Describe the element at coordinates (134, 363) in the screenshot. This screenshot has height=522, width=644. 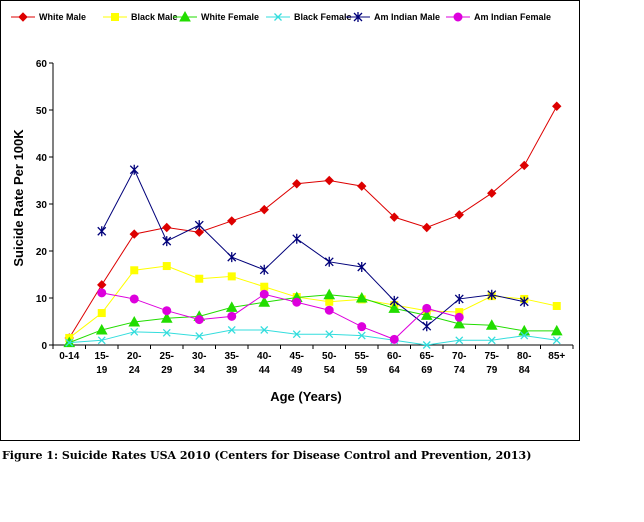
I see `x-tick-label: 20-24` at that location.